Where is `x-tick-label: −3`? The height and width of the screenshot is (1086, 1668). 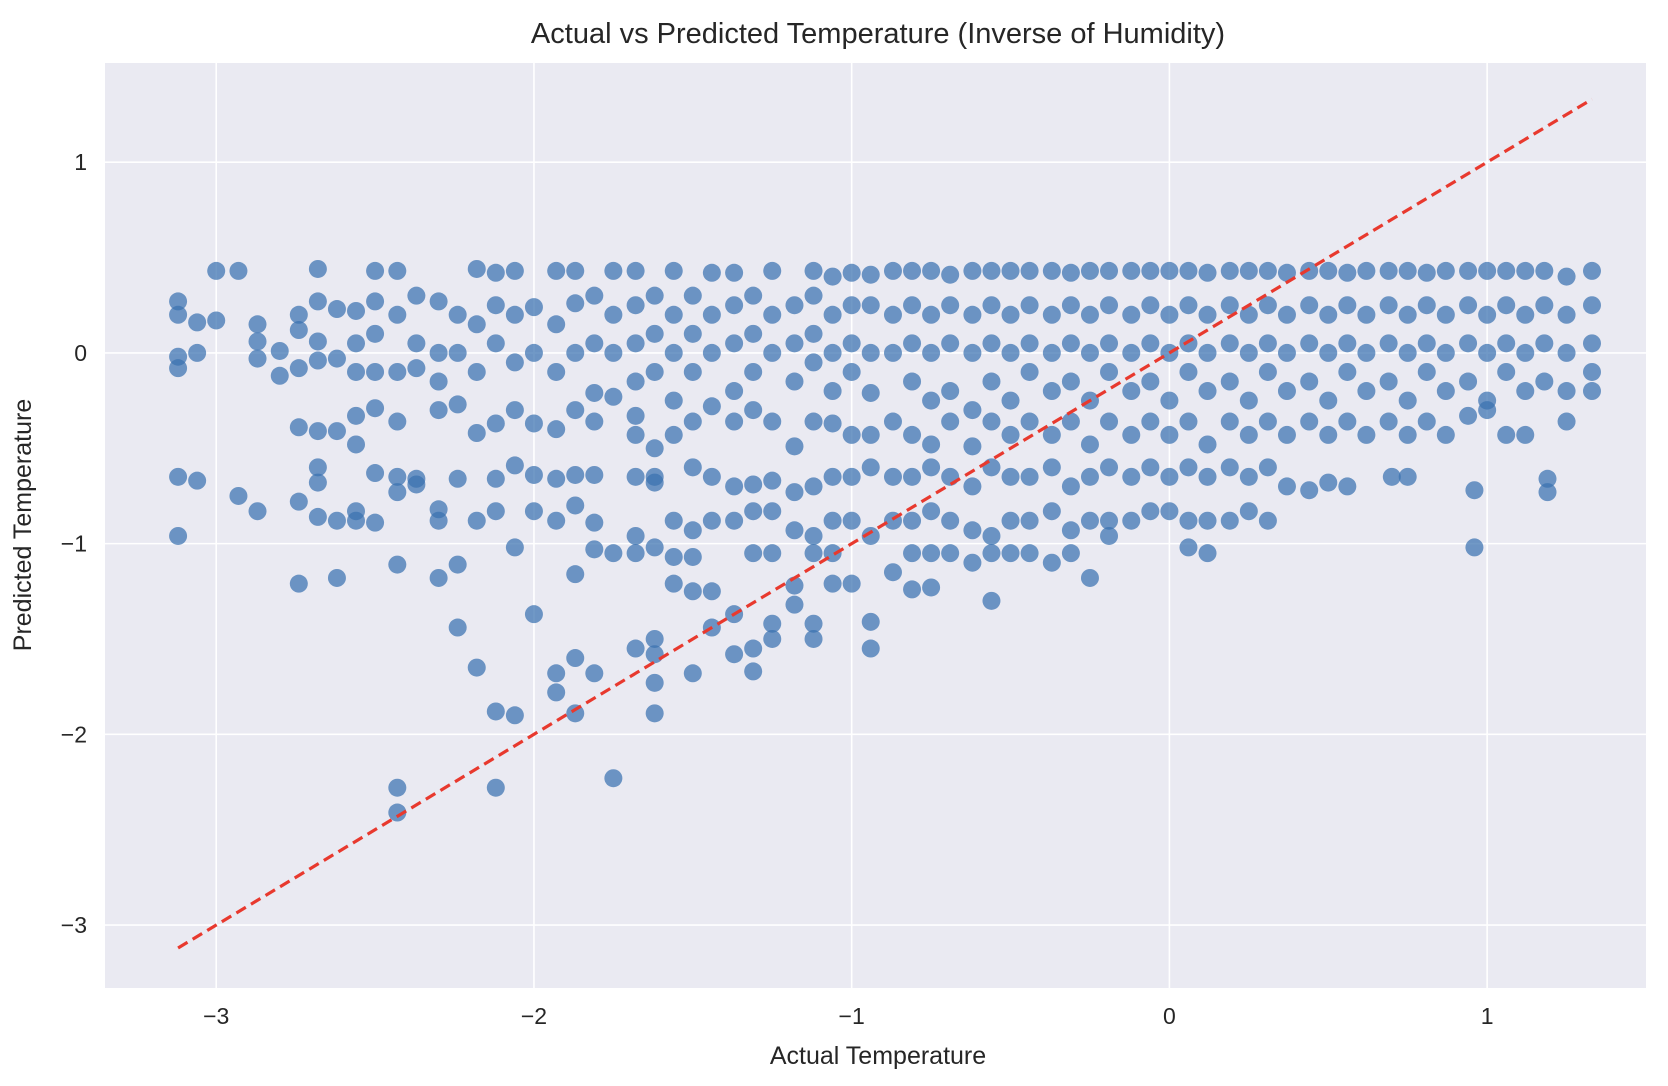 x-tick-label: −3 is located at coordinates (216, 1016).